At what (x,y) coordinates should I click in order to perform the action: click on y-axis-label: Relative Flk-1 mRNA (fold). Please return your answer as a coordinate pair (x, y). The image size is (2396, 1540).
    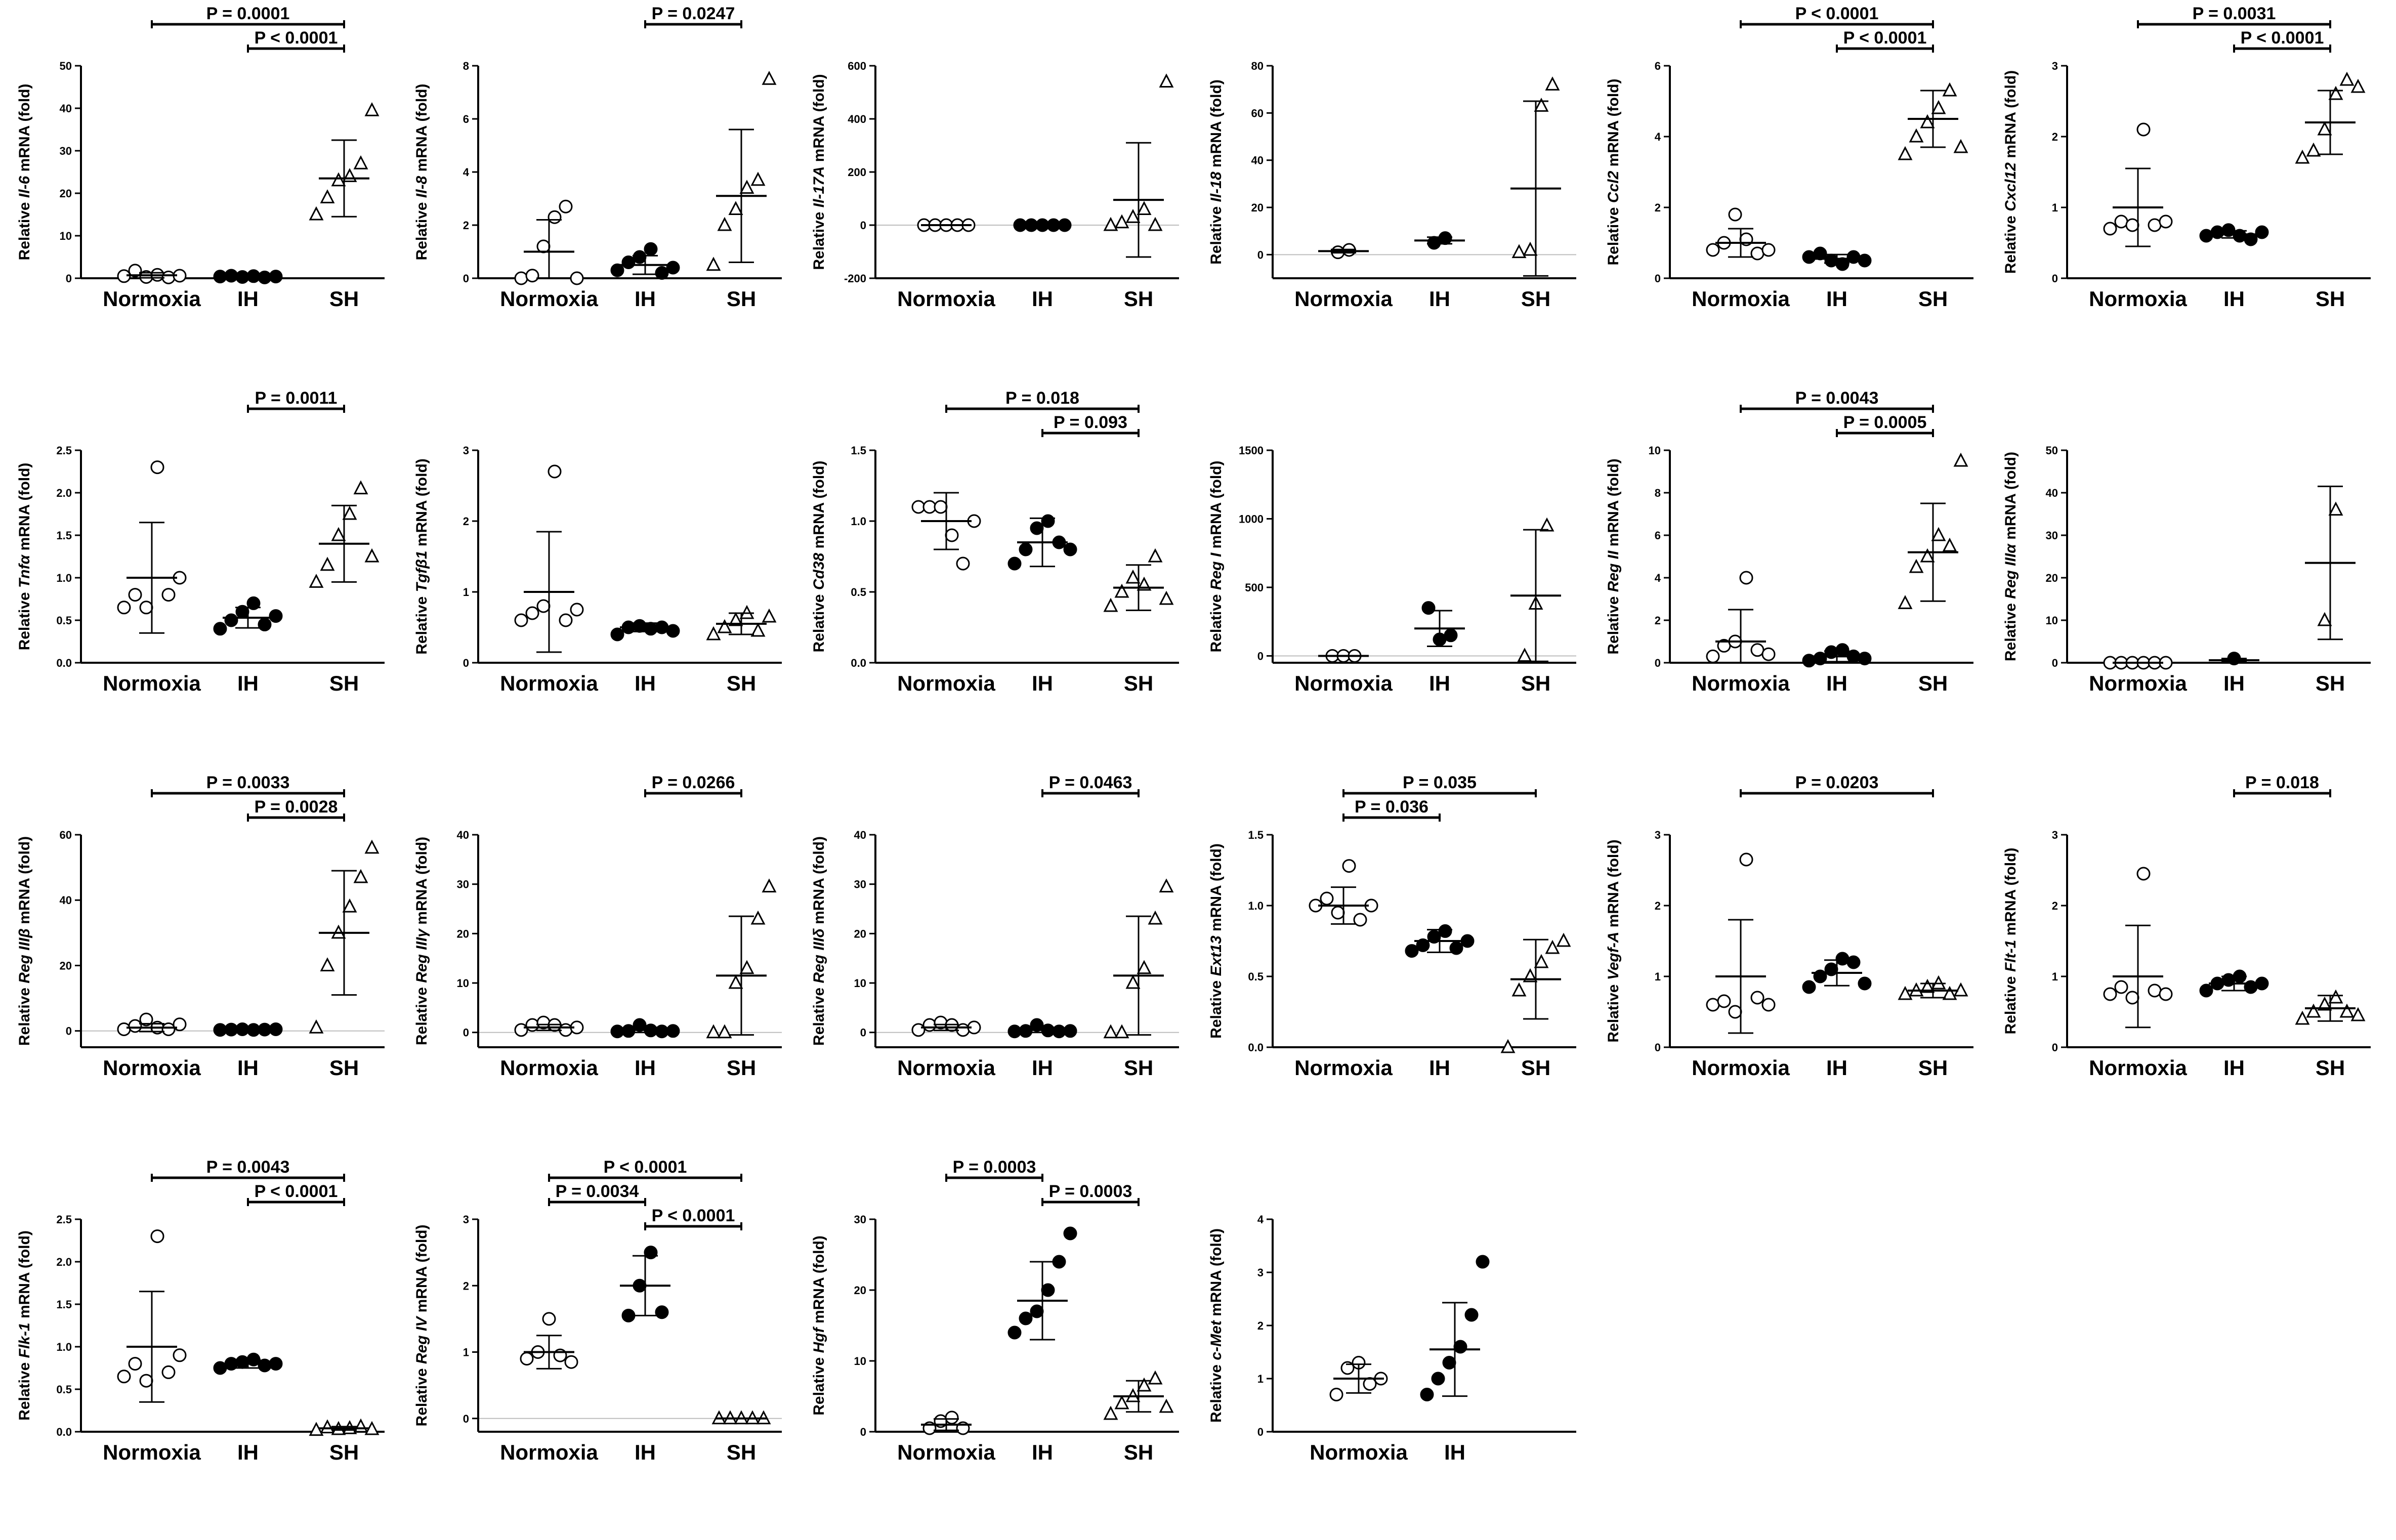
    Looking at the image, I should click on (24, 1326).